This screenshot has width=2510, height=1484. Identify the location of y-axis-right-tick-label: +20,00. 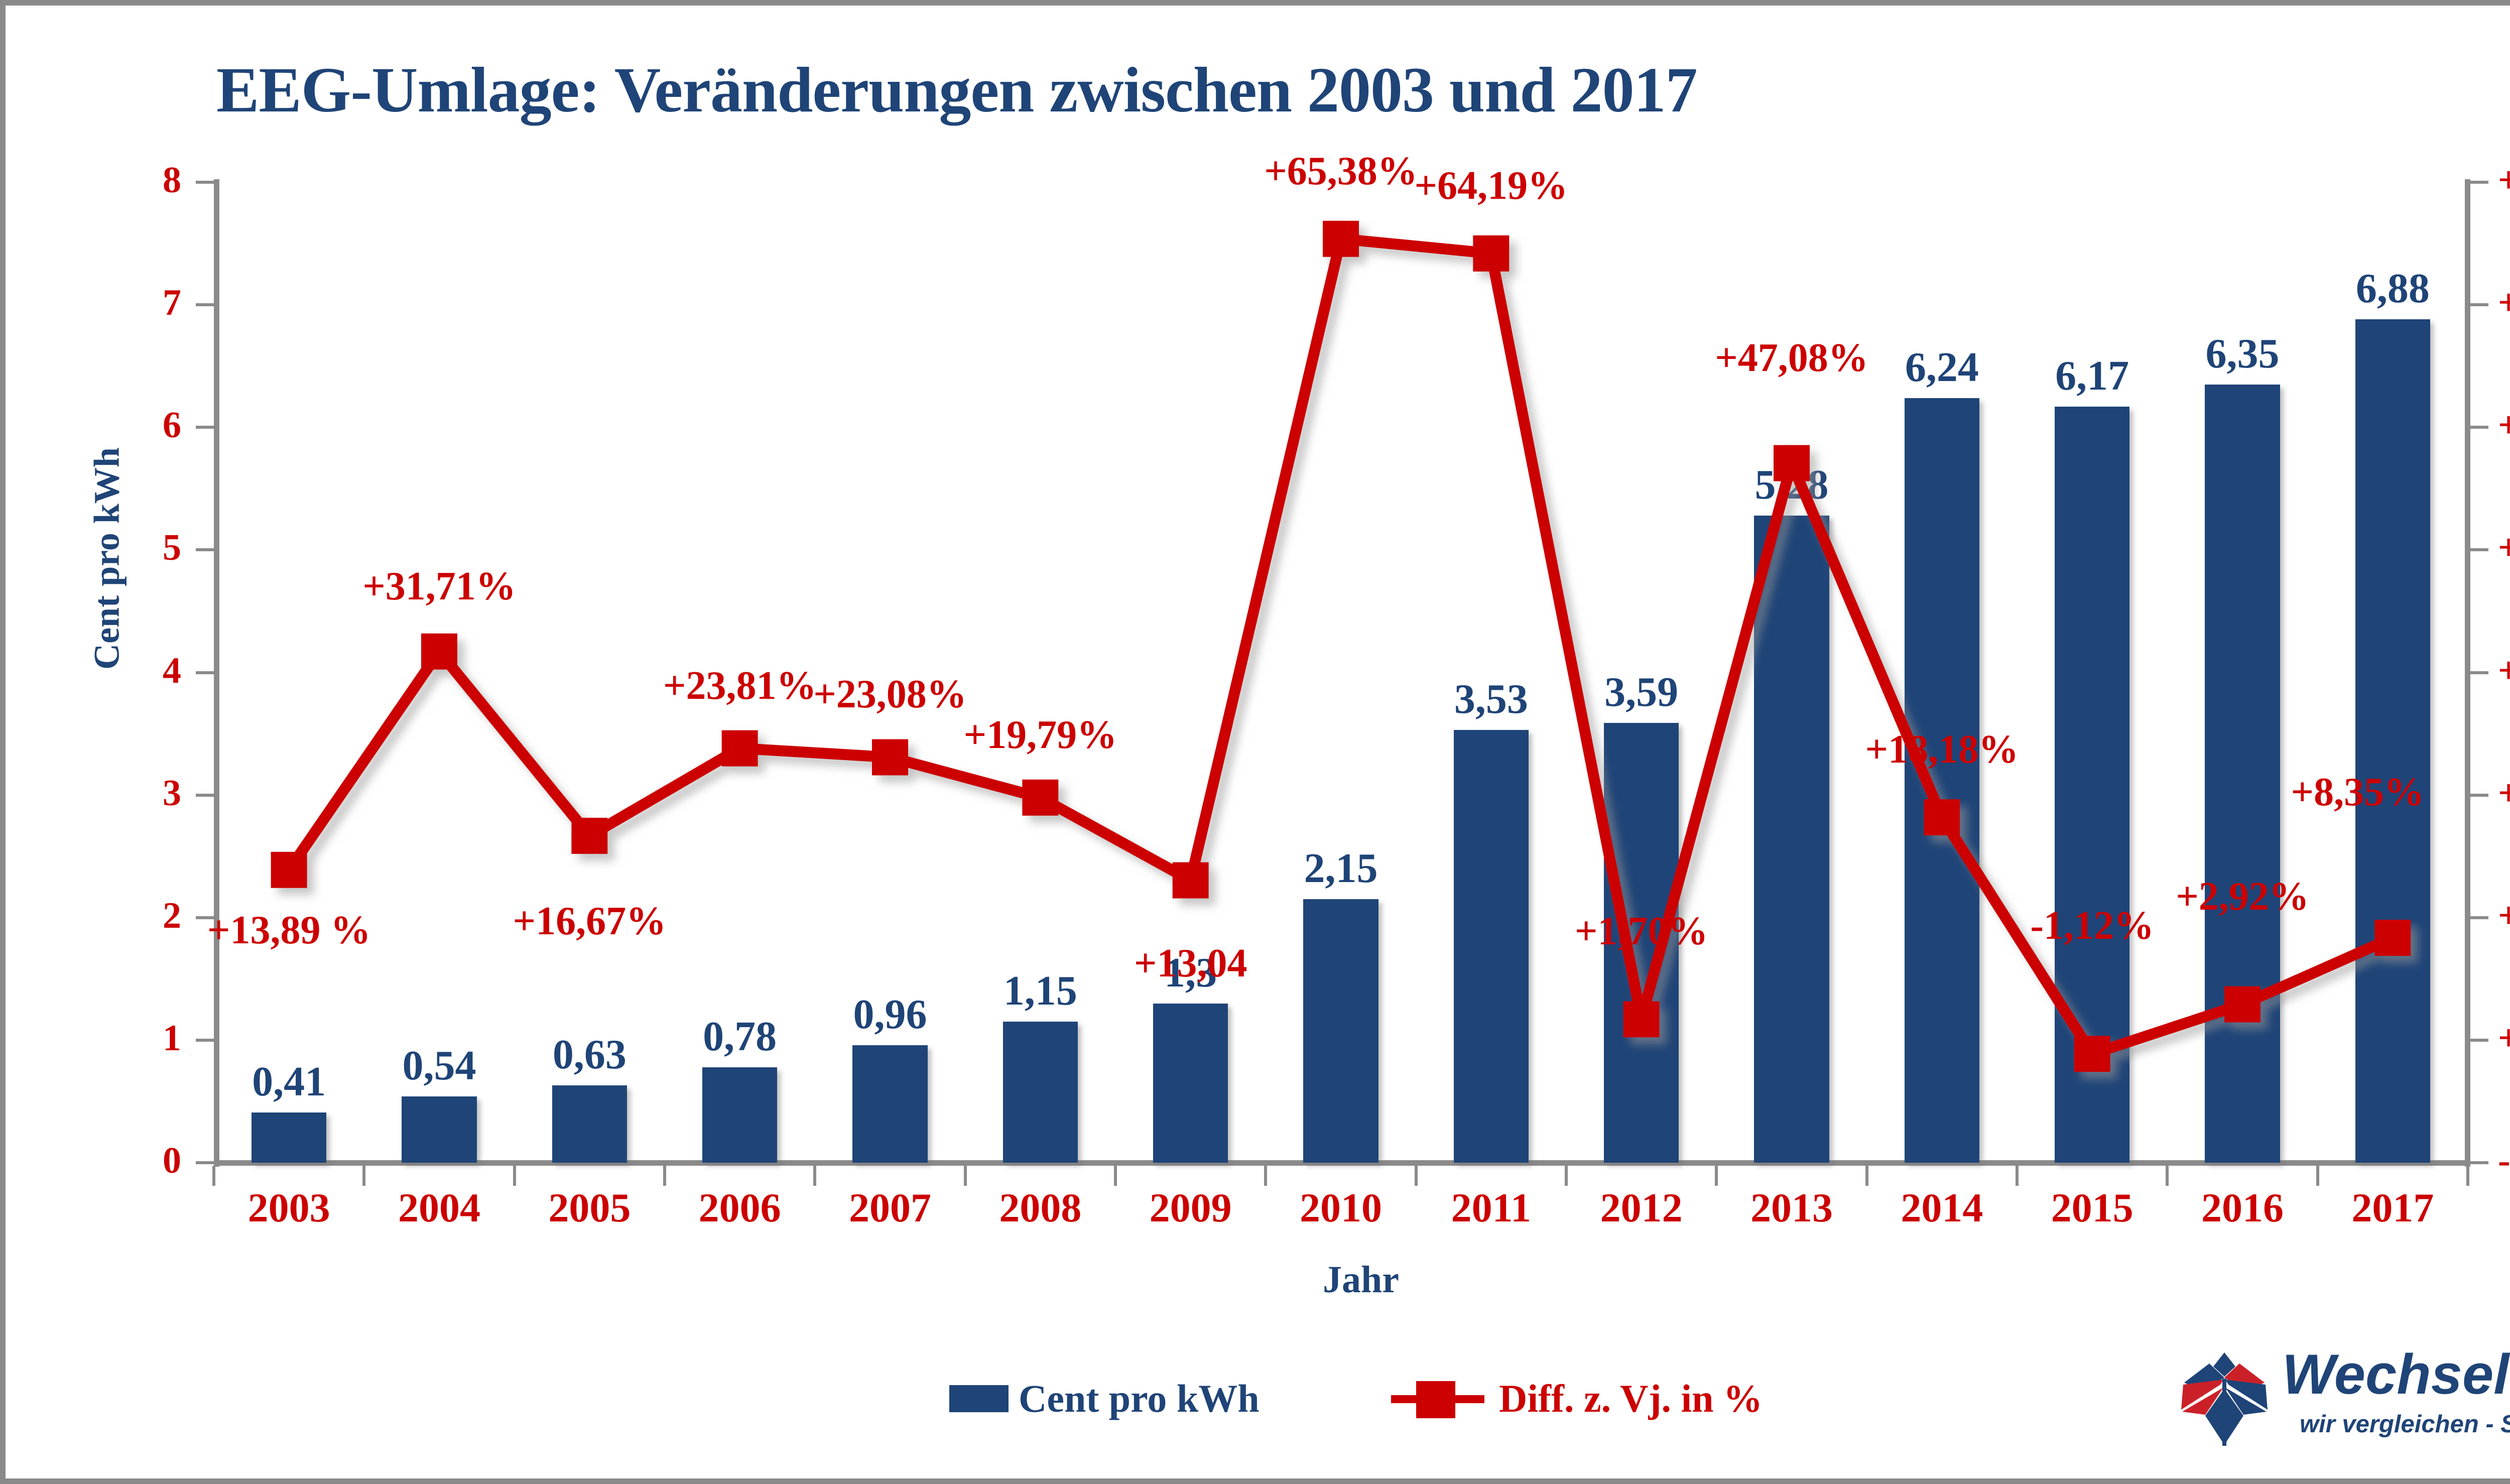
(2504, 793).